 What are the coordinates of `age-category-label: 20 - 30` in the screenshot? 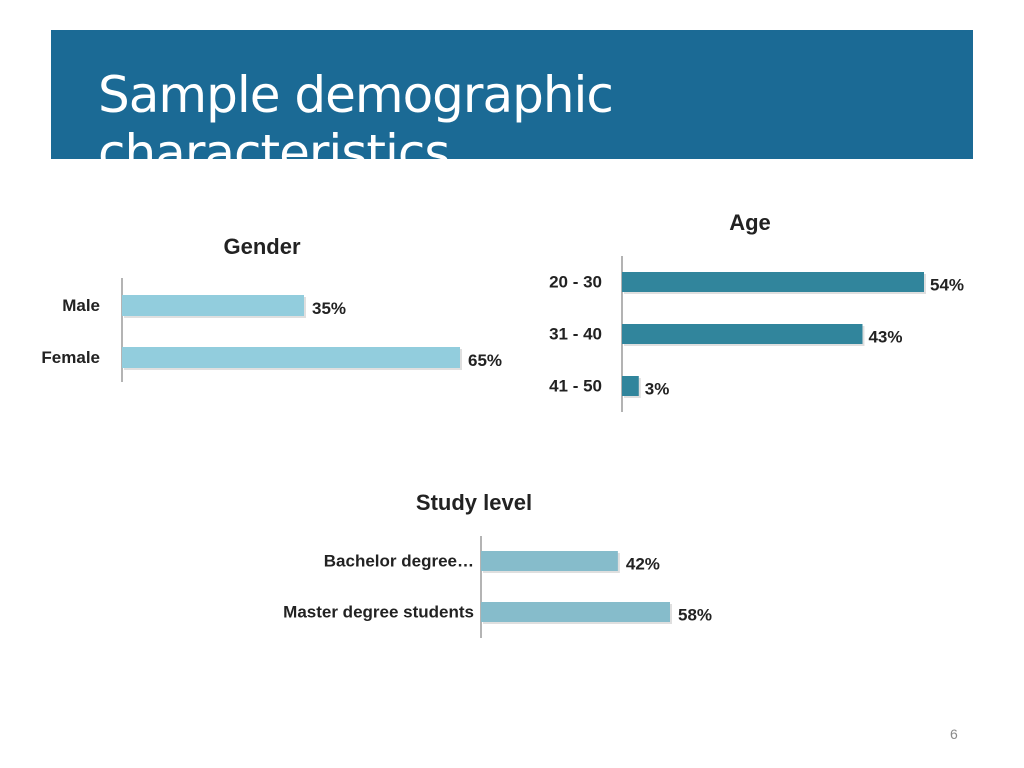 It's located at (575, 281).